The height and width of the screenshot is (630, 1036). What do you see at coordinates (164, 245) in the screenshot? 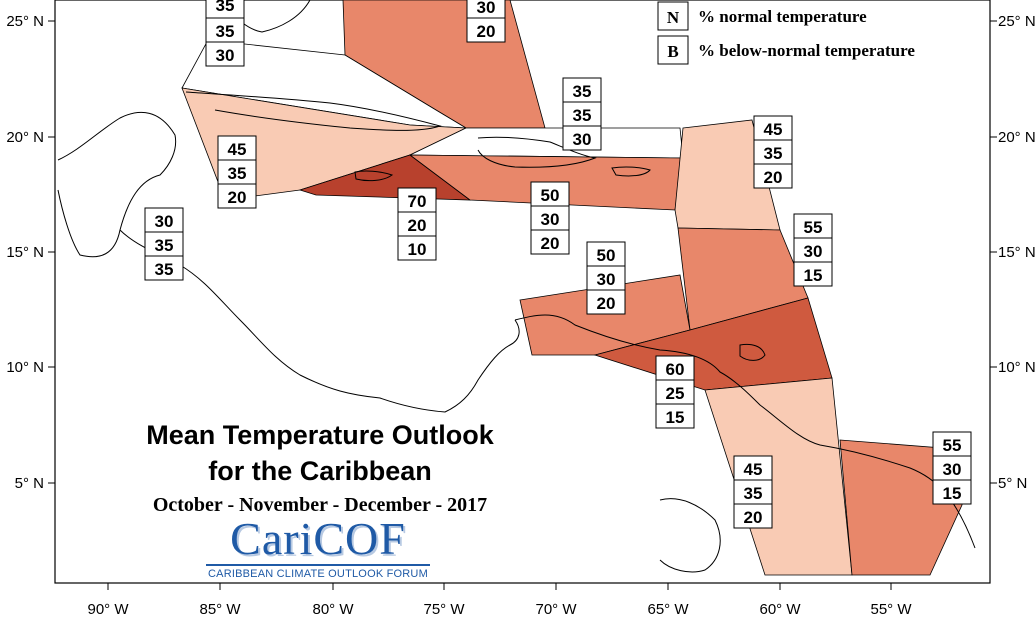
I see `belize-value-1: 35` at bounding box center [164, 245].